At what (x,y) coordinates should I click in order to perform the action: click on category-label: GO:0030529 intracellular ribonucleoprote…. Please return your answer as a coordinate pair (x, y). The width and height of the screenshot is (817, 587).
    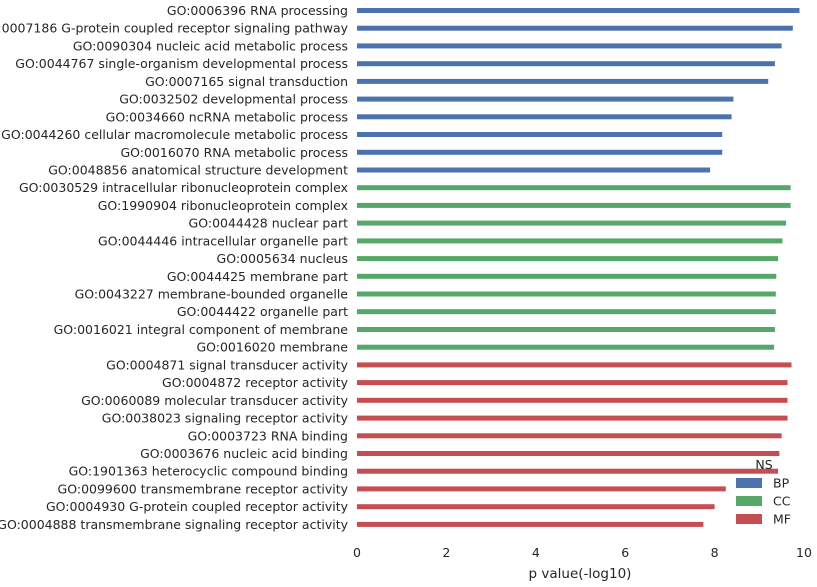
    Looking at the image, I should click on (183, 187).